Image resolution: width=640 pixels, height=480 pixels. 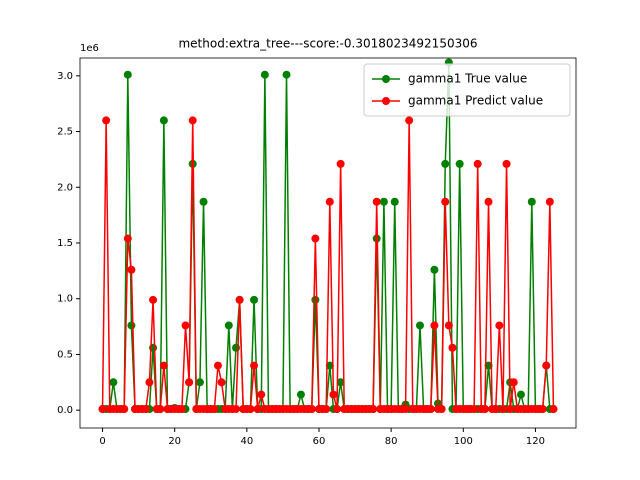 I want to click on x-tick-label: 100, so click(x=463, y=441).